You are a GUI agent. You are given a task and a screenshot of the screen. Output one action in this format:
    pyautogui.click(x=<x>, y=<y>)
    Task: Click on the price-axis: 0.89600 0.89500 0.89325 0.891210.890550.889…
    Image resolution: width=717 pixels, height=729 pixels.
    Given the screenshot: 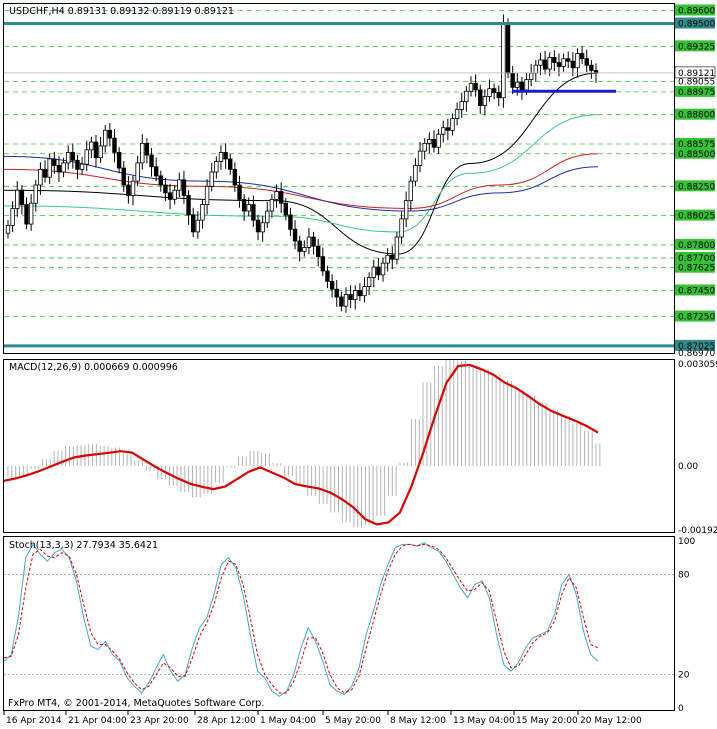 What is the action you would take?
    pyautogui.click(x=695, y=181)
    